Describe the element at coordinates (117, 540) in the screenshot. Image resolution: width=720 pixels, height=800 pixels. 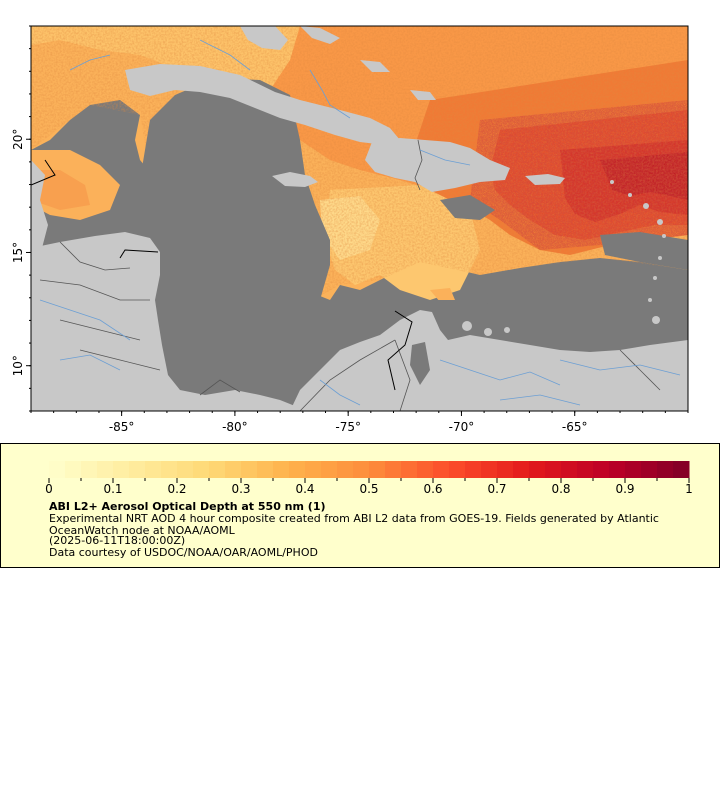
I see `legend-timestamp: (2025-06-11T18:00:00Z)` at that location.